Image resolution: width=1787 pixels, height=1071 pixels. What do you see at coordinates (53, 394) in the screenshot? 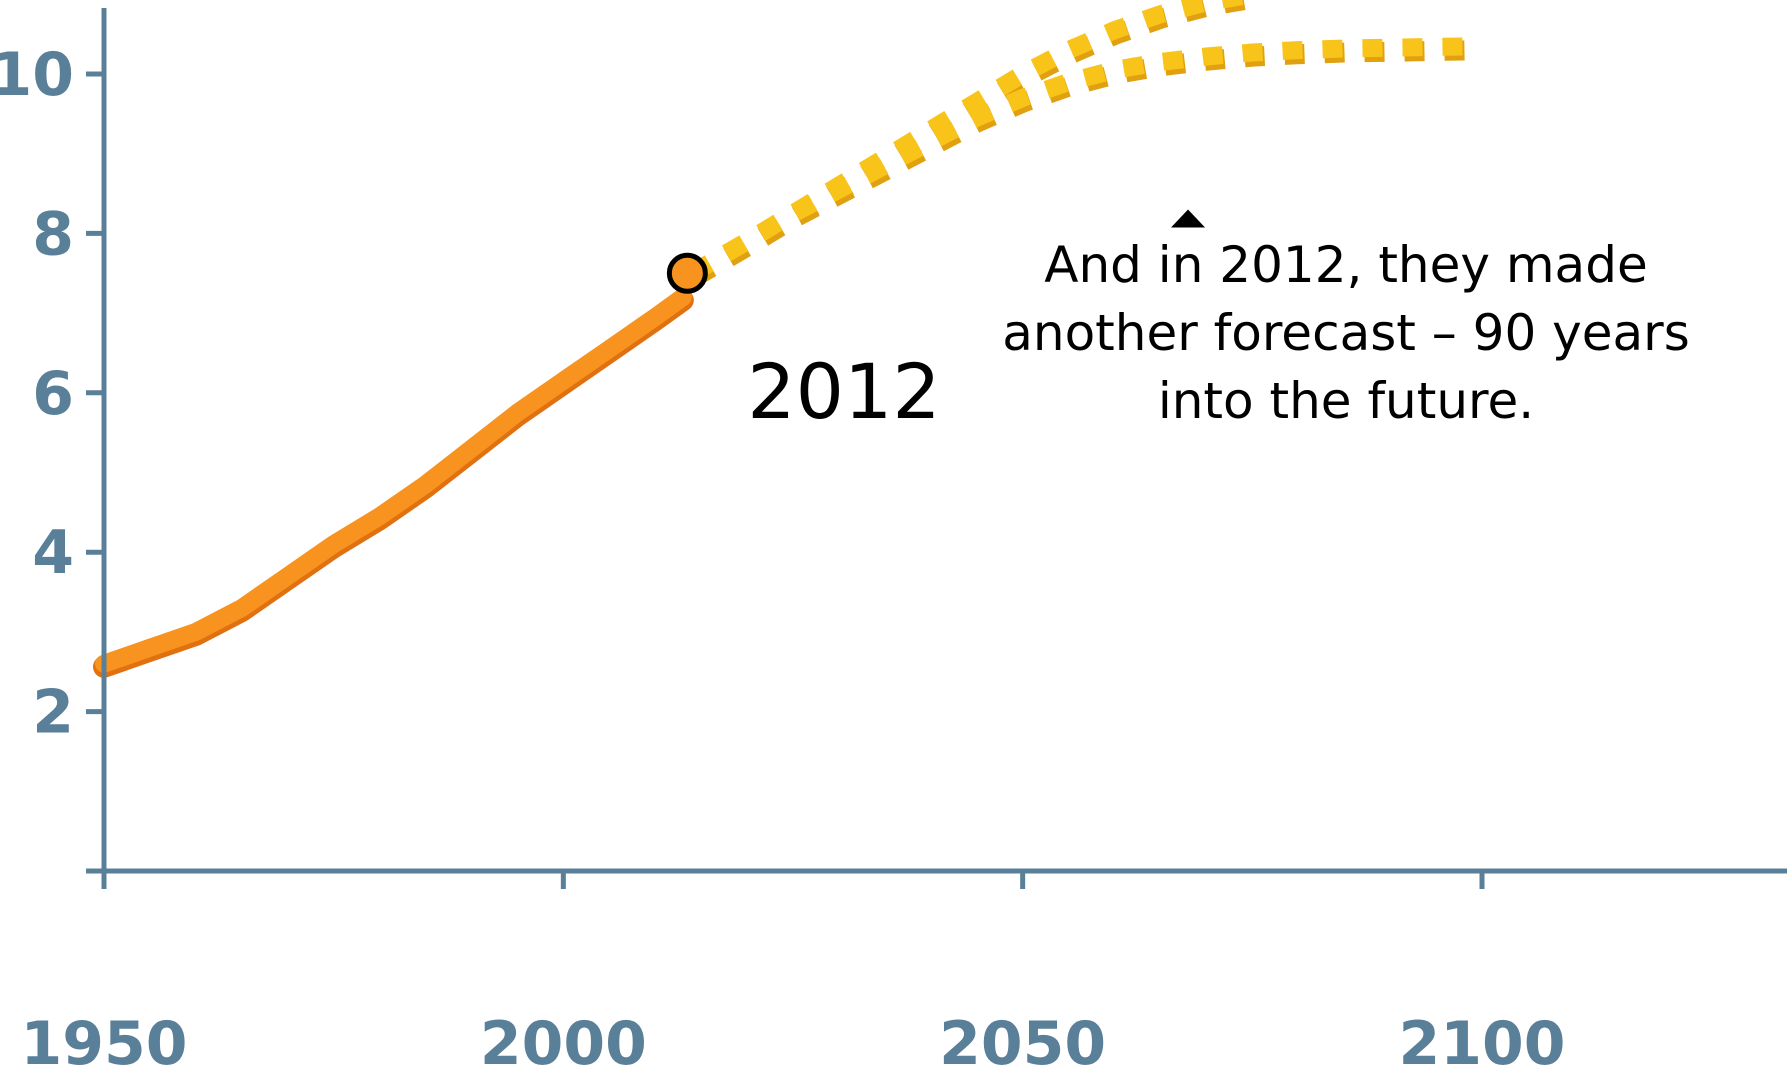
I see `y-tick-label-6: 6` at bounding box center [53, 394].